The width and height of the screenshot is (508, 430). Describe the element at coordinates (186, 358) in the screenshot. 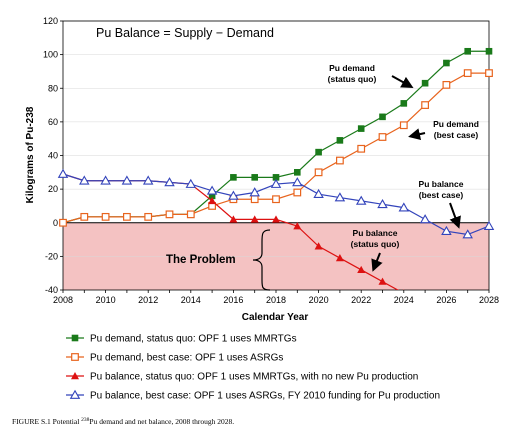

I see `legend-label: Pu demand, best case: OPF 1 uses ASRGs` at that location.